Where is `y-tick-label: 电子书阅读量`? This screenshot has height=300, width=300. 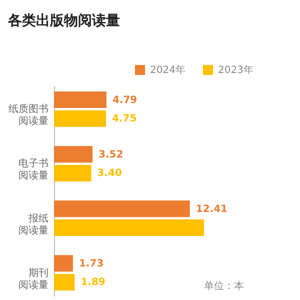 y-tick-label: 电子书阅读量 is located at coordinates (33, 170).